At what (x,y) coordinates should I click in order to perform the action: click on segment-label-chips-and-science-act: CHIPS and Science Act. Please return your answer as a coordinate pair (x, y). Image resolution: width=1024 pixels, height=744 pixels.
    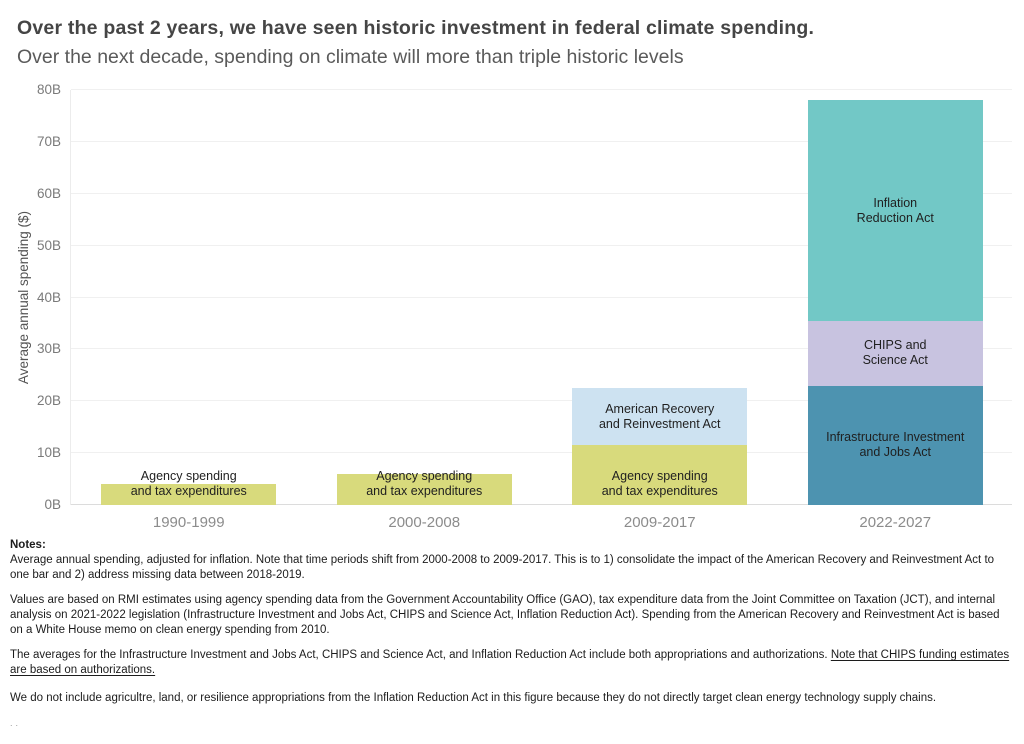
    Looking at the image, I should click on (895, 353).